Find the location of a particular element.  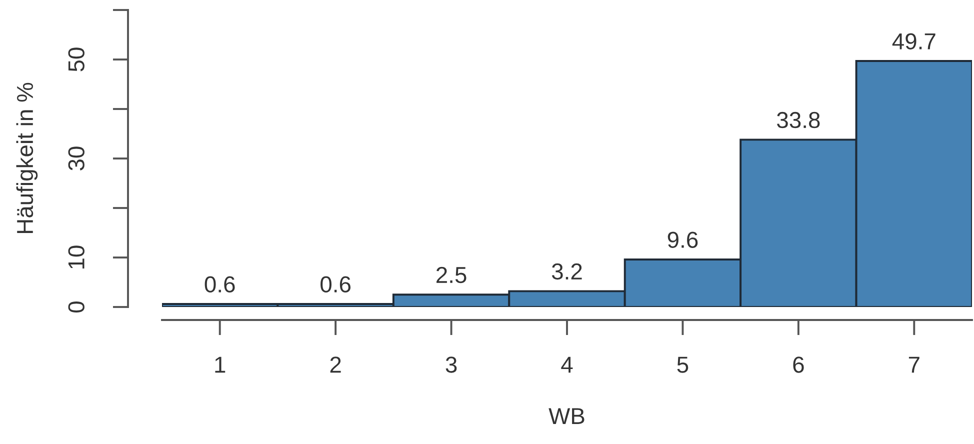

y-tick-label: 50 is located at coordinates (76, 60).